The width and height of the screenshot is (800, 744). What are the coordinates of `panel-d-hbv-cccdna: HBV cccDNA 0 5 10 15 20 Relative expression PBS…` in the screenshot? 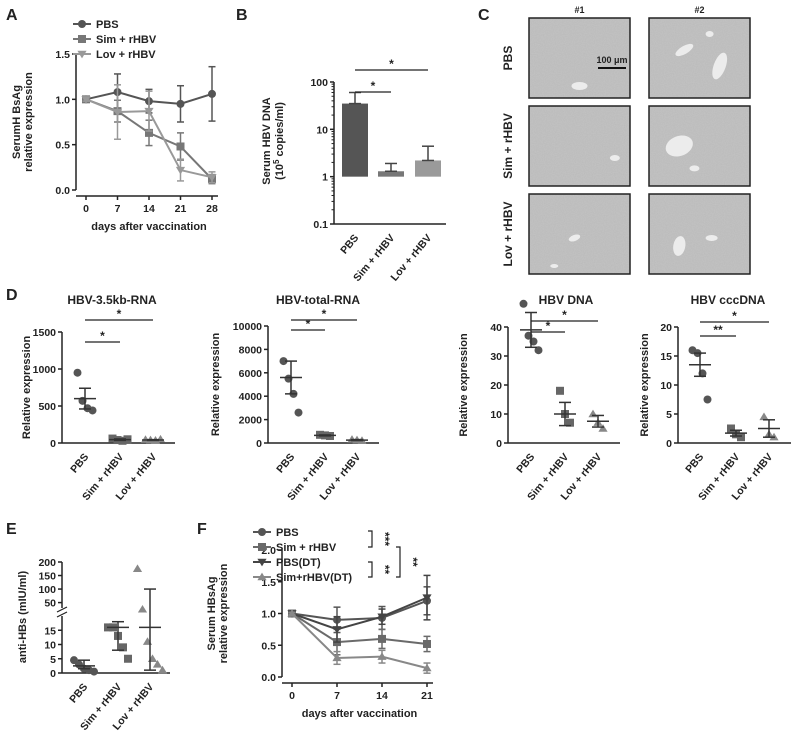 It's located at (715, 398).